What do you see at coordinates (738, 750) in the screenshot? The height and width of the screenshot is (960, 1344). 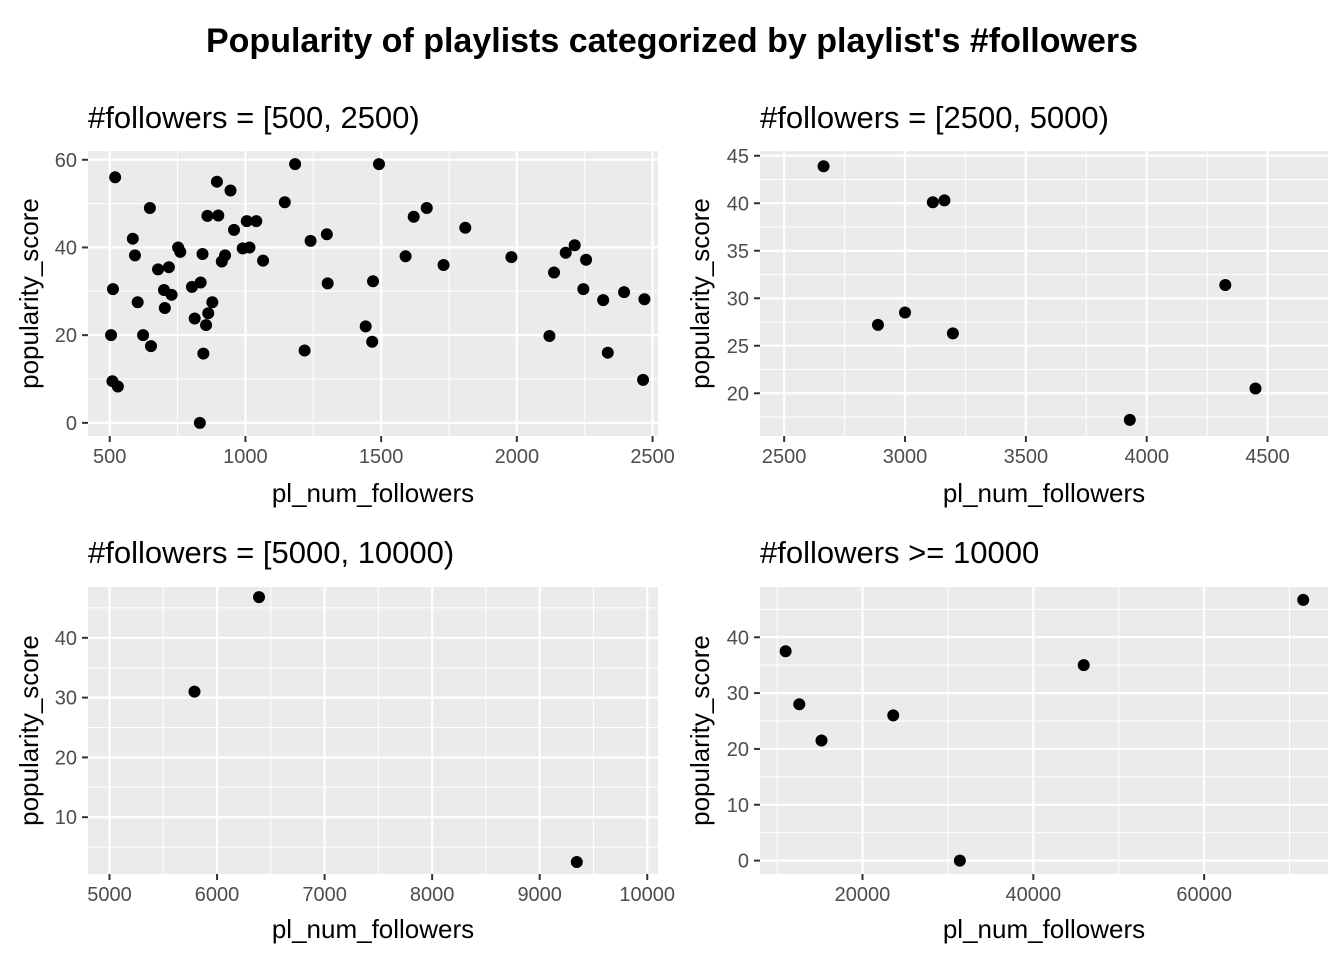 I see `panel-4-y-tick-label: 20` at bounding box center [738, 750].